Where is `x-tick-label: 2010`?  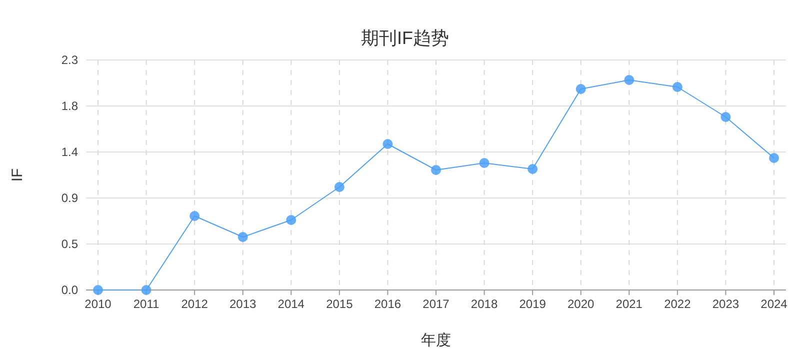 x-tick-label: 2010 is located at coordinates (98, 304).